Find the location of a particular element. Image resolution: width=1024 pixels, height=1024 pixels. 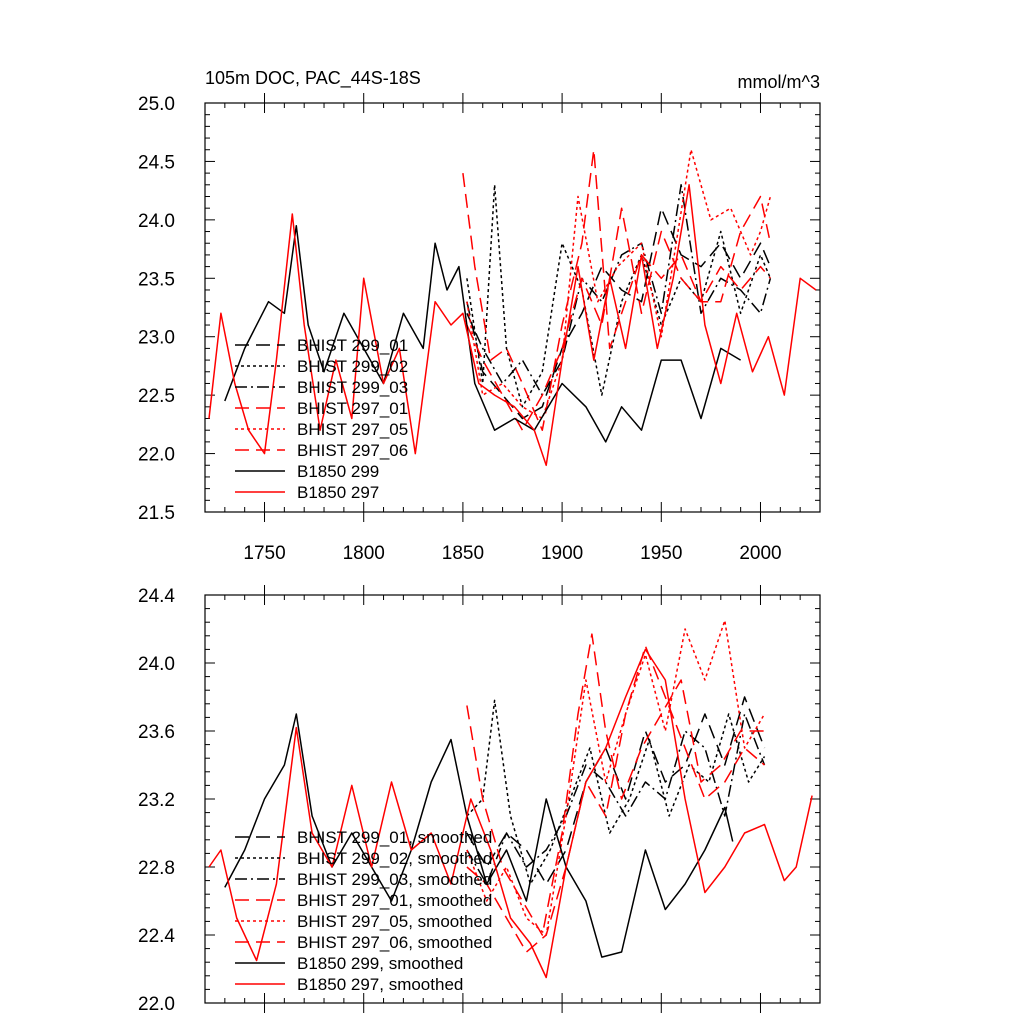

legend-label-bhist-299-01-smoothed: BHIST 299_01, smoothed is located at coordinates (394, 837).